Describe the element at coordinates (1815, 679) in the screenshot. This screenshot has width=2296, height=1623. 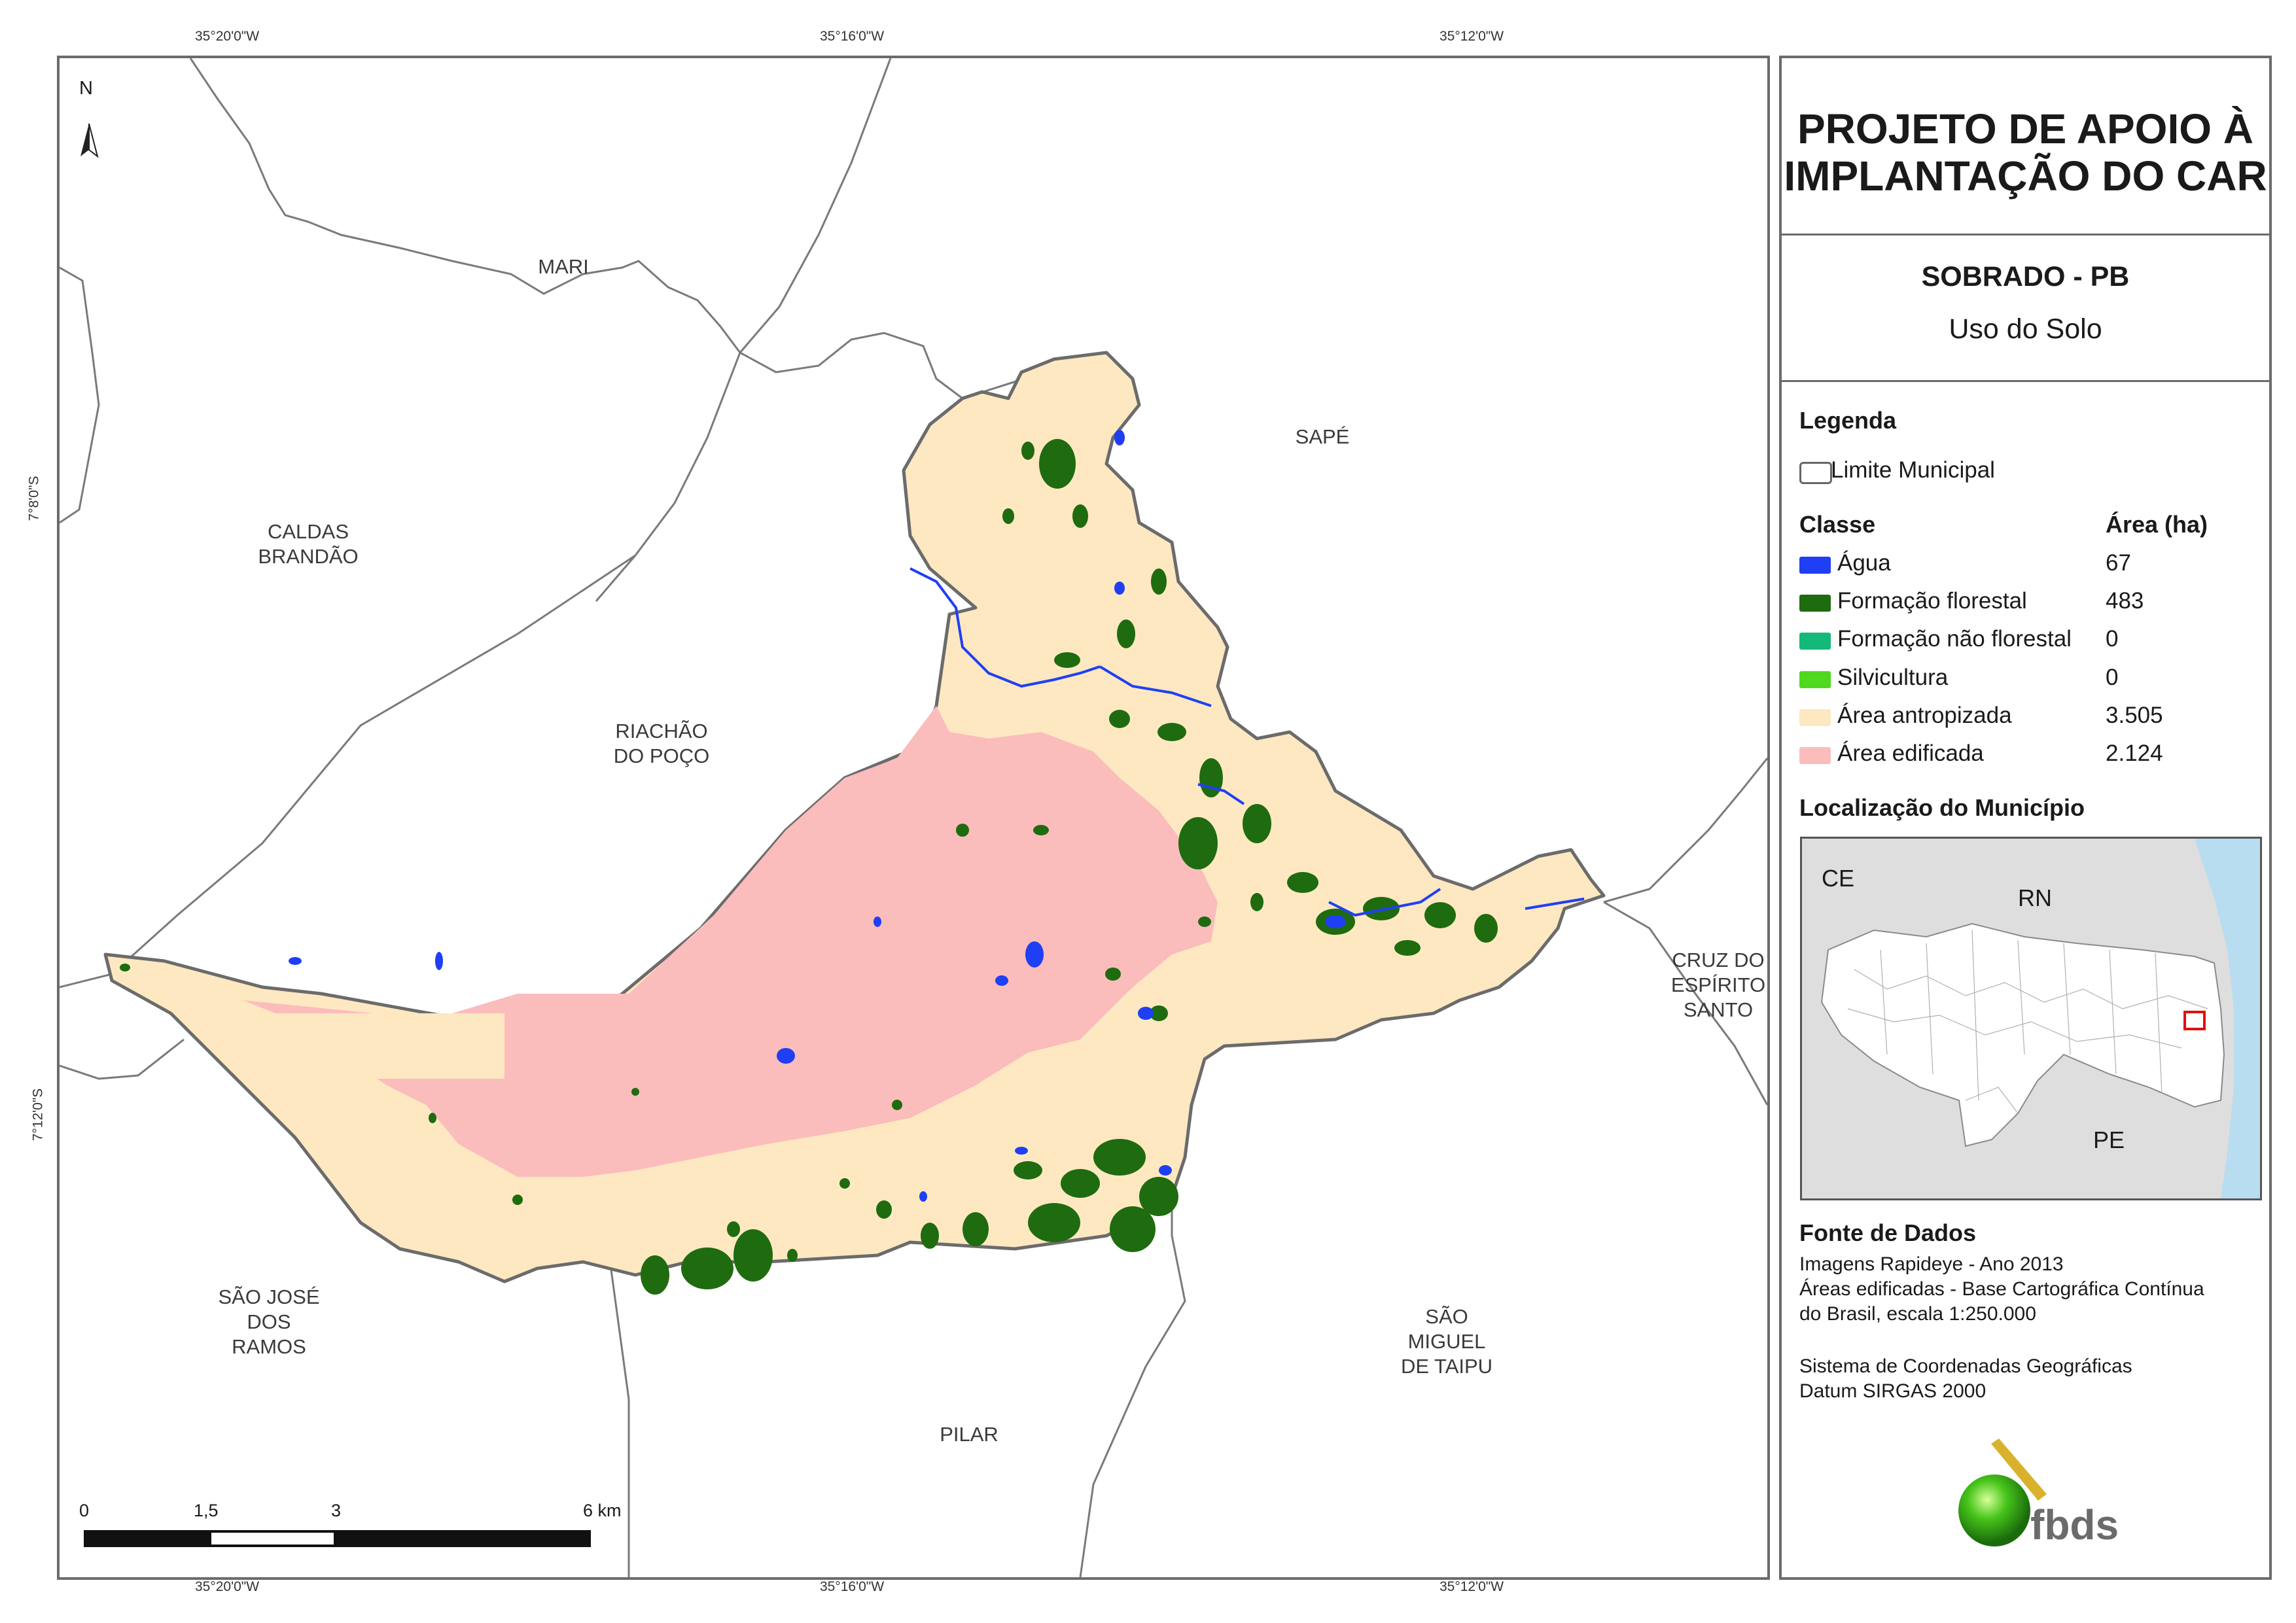
I see `swatch-silvicultura` at that location.